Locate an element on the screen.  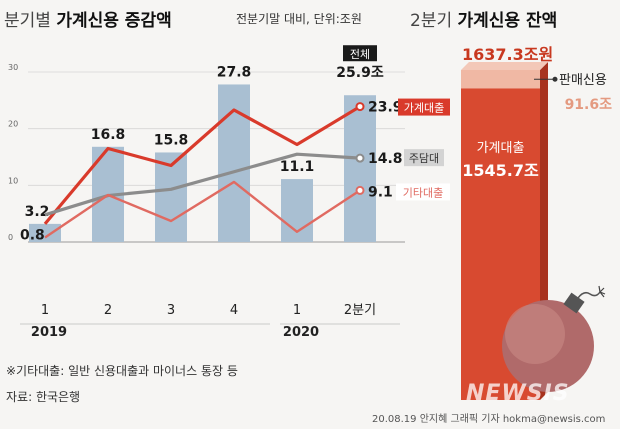
balance-title: 2분기 가계신용 잔액 is located at coordinates (483, 18).